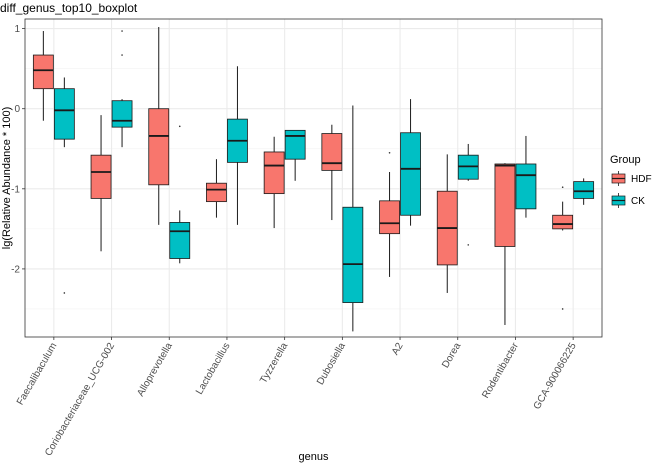 The width and height of the screenshot is (661, 464). Describe the element at coordinates (213, 369) in the screenshot. I see `x-tick-label: Lactobacillus` at that location.